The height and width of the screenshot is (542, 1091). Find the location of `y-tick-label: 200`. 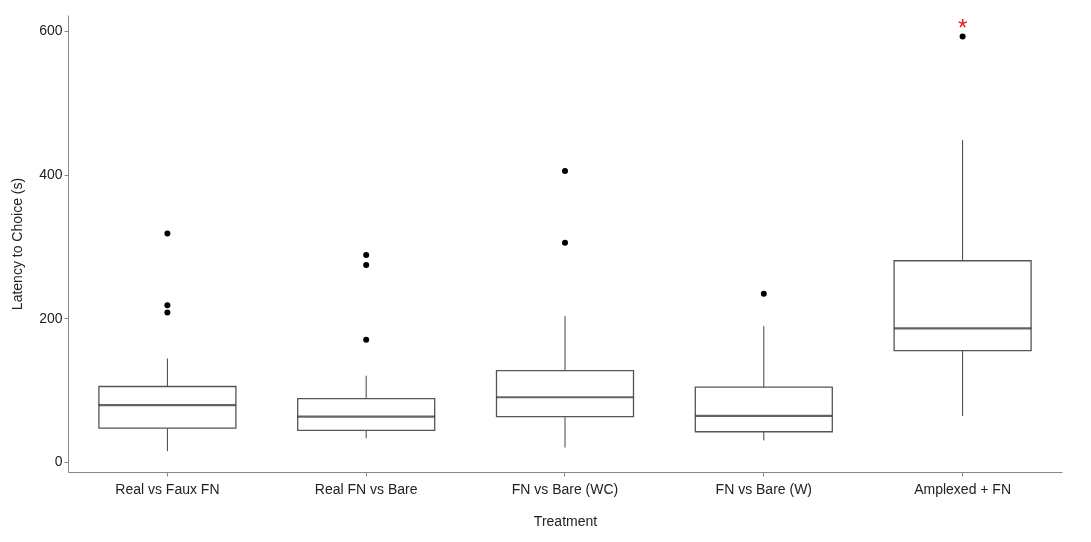

y-tick-label: 200 is located at coordinates (51, 317).